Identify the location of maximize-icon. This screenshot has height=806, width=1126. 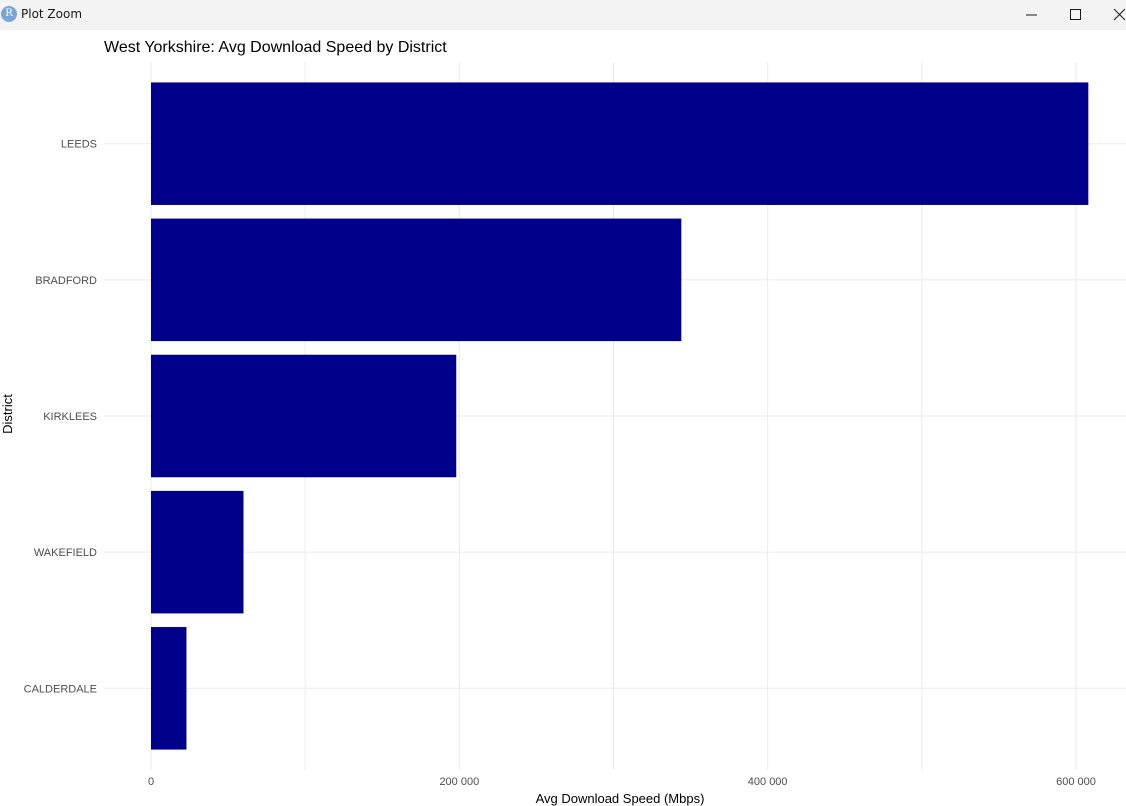
(1075, 14).